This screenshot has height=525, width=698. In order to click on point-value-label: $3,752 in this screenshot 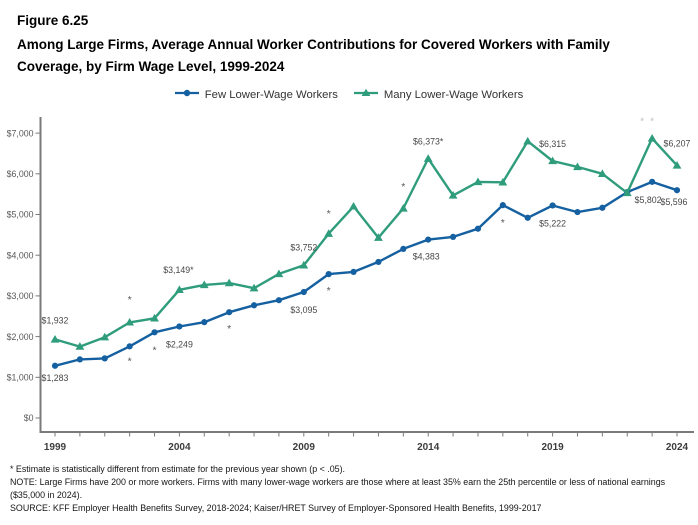, I will do `click(303, 247)`.